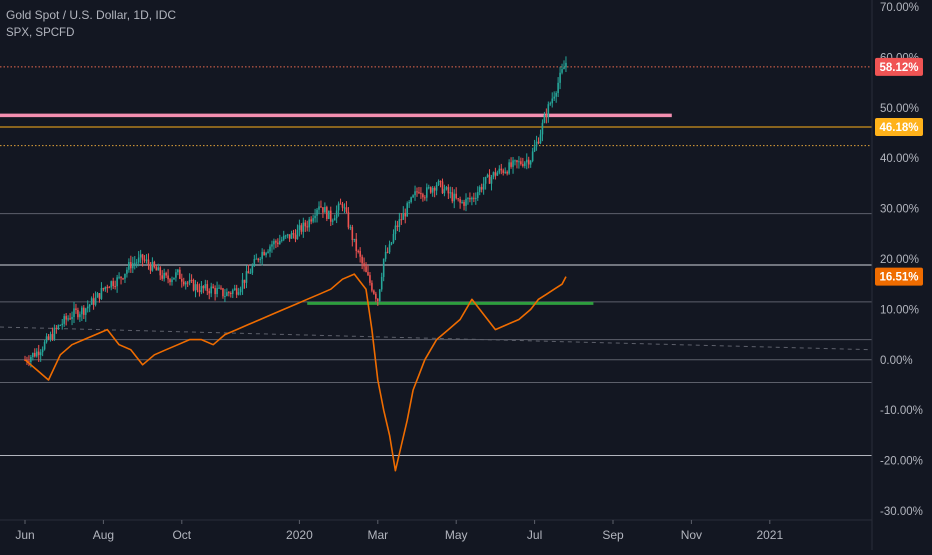  I want to click on y-tick-label-10: -30.00%, so click(901, 512).